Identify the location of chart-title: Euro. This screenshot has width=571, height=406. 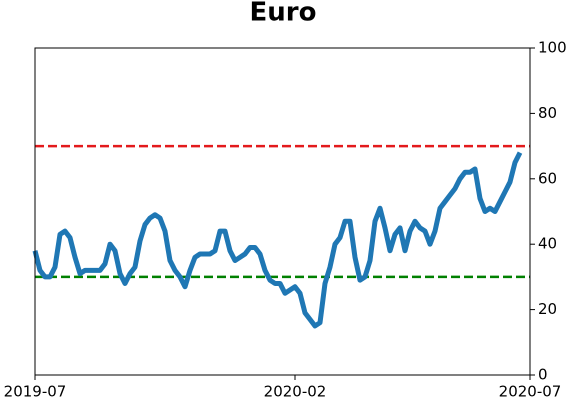
(283, 14).